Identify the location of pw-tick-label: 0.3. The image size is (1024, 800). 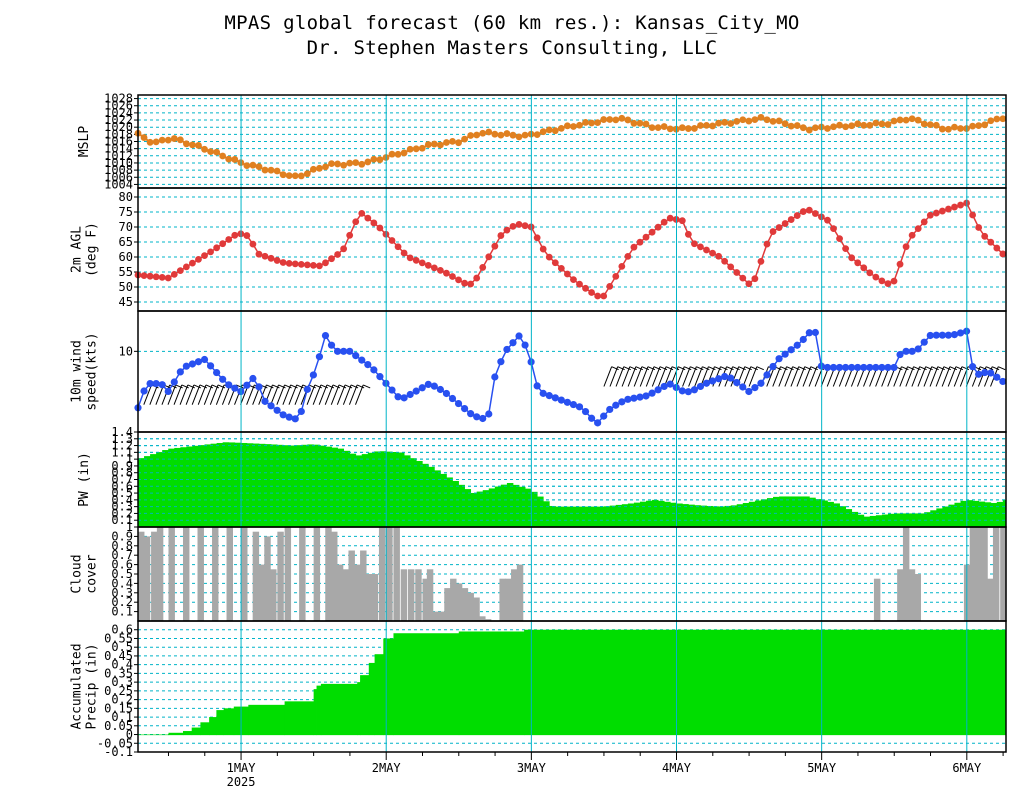
(122, 507).